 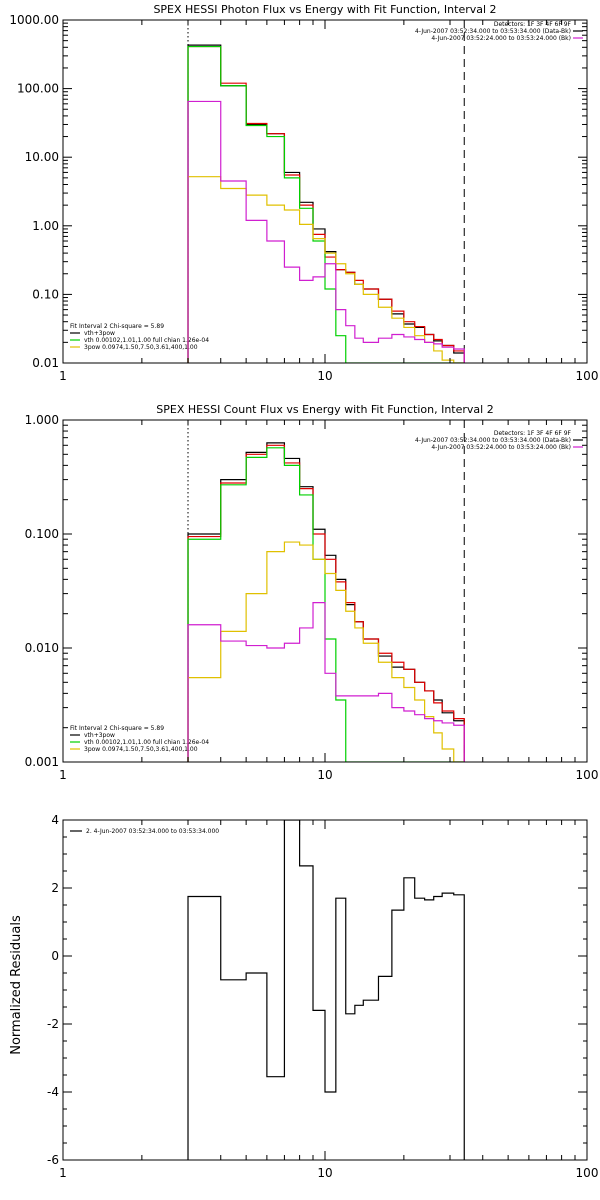 What do you see at coordinates (38, 89) in the screenshot?
I see `y-tick-label: 100.00` at bounding box center [38, 89].